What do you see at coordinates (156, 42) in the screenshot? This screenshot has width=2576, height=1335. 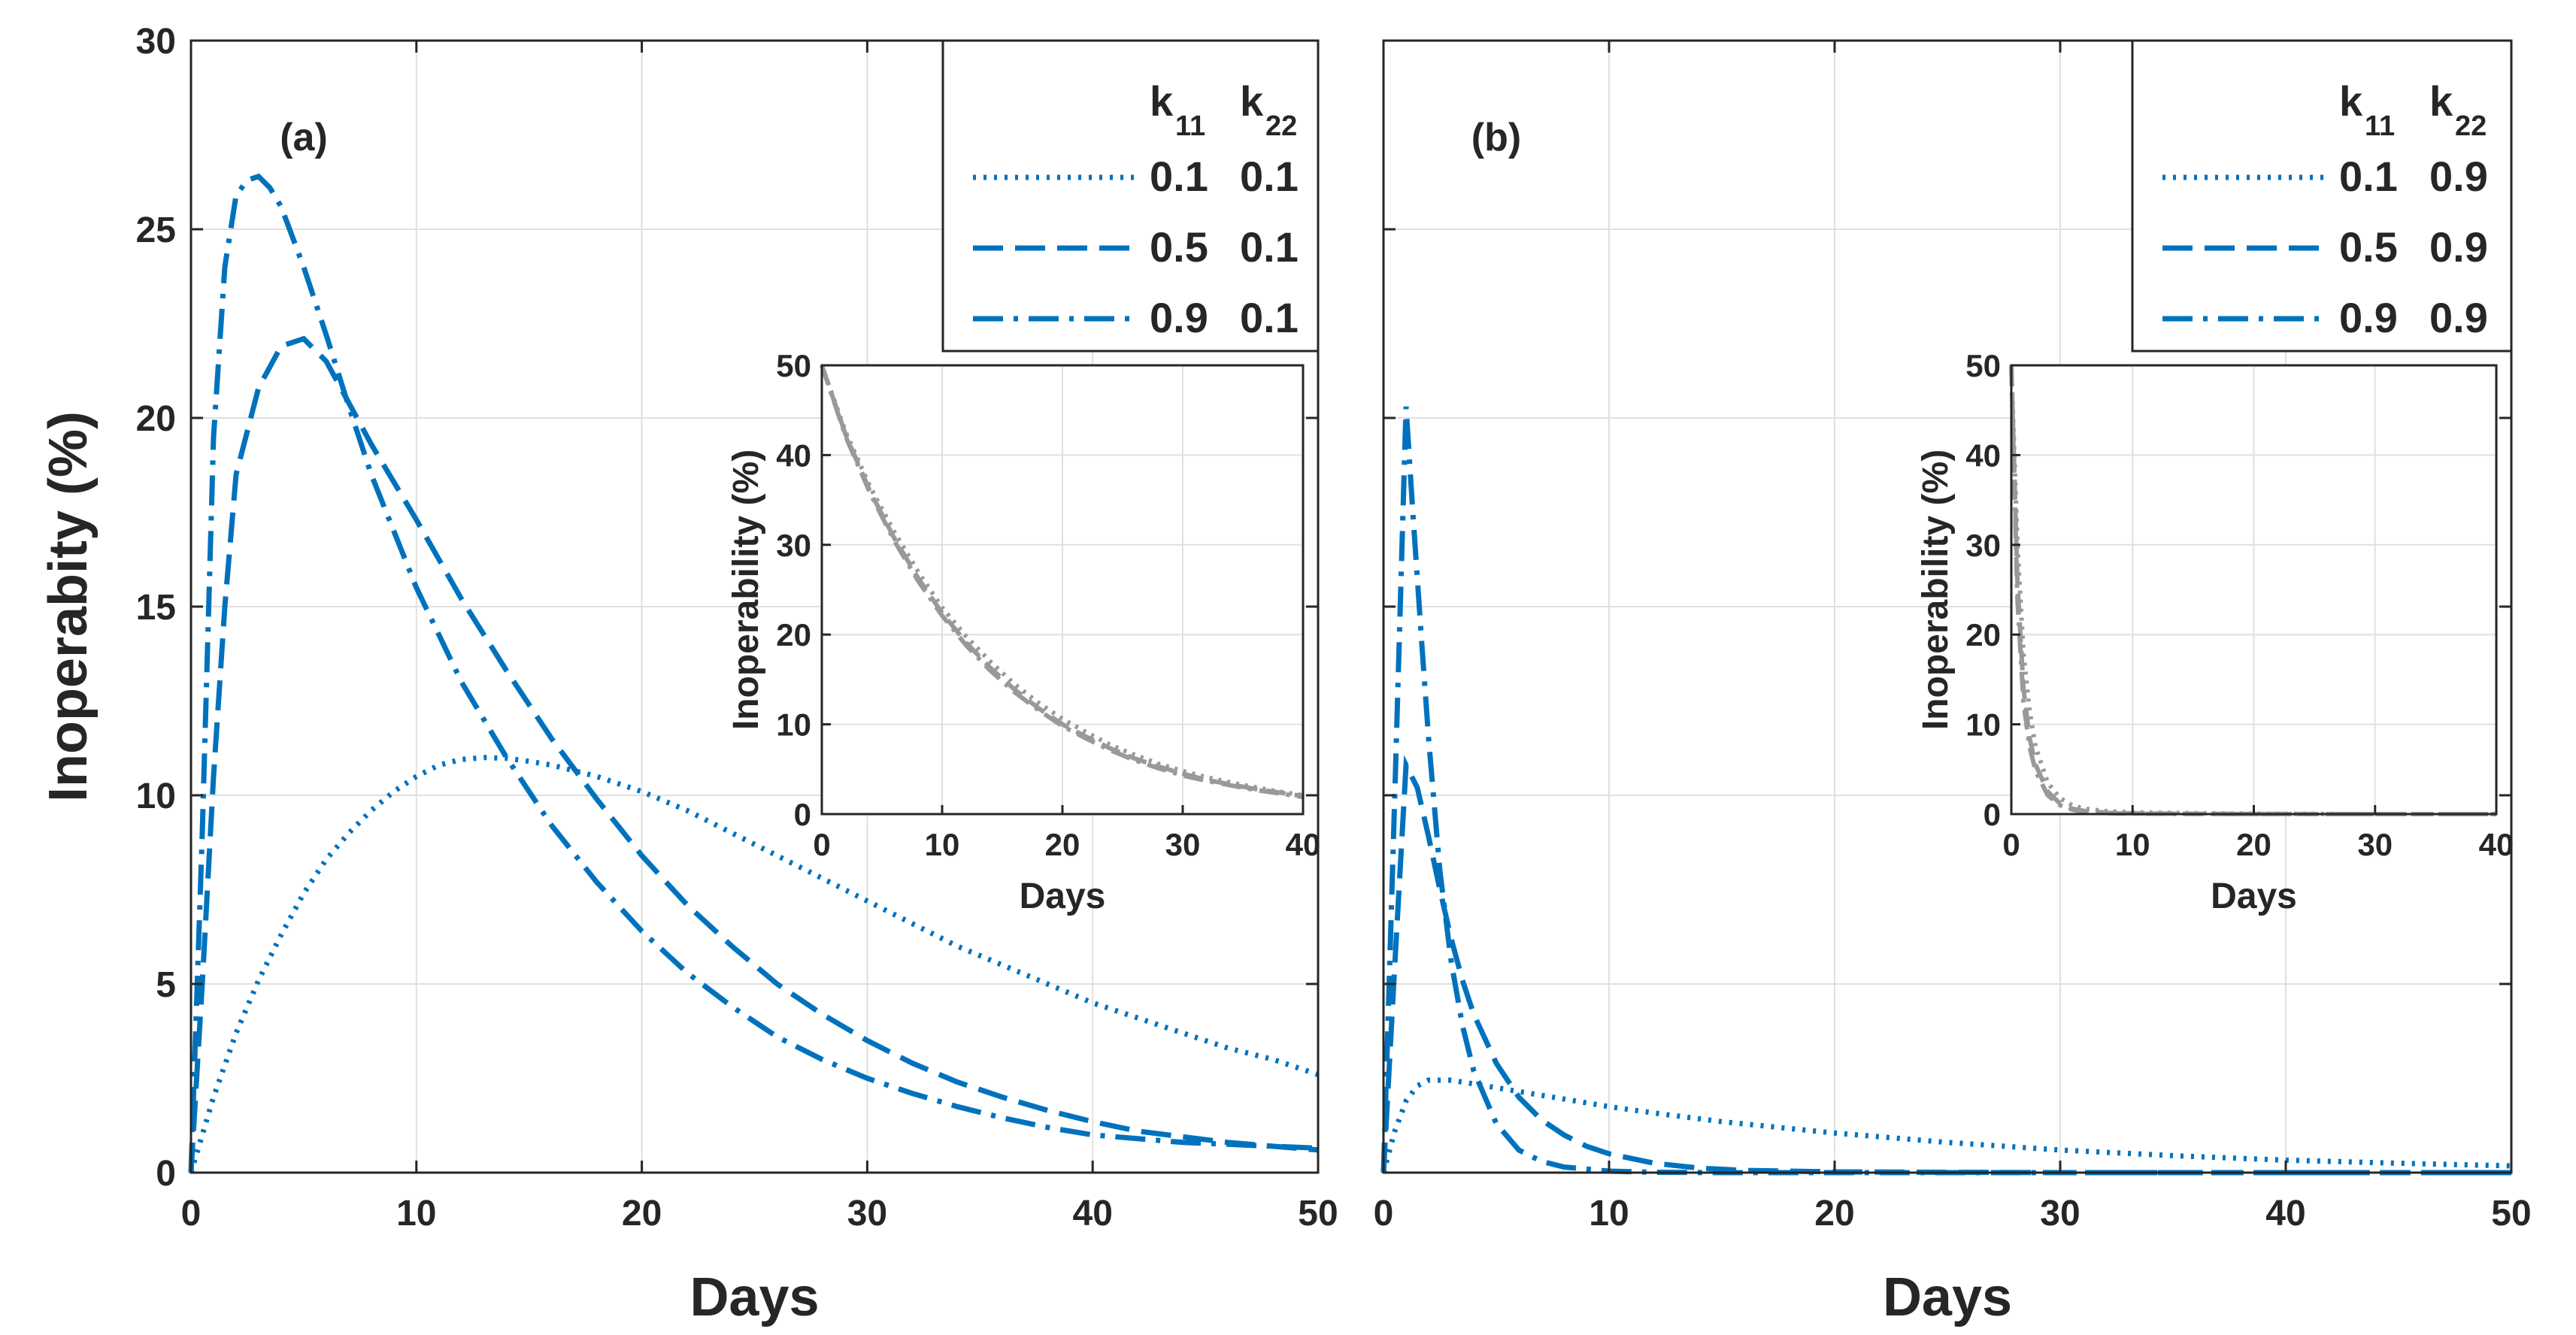 I see `y-tick-label: 30` at bounding box center [156, 42].